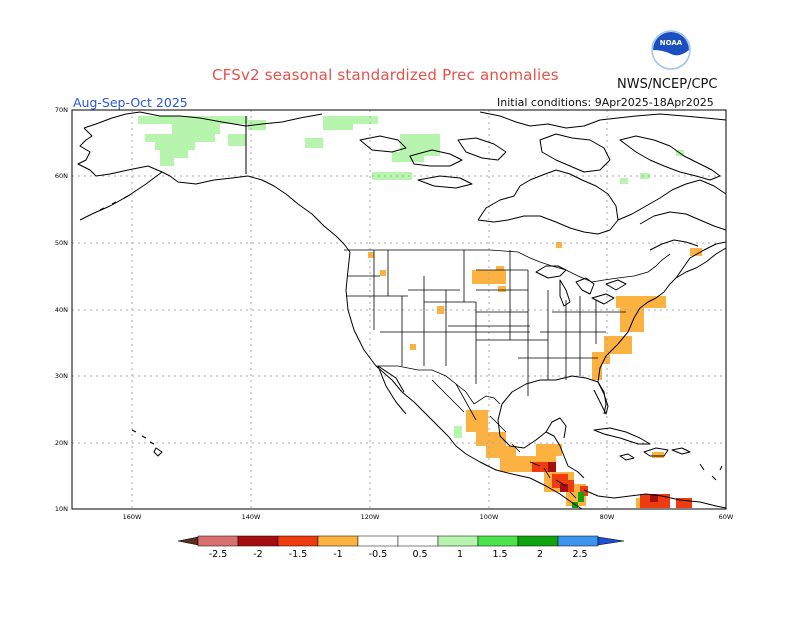 This screenshot has width=800, height=618. What do you see at coordinates (607, 517) in the screenshot?
I see `lon-label: 80W` at bounding box center [607, 517].